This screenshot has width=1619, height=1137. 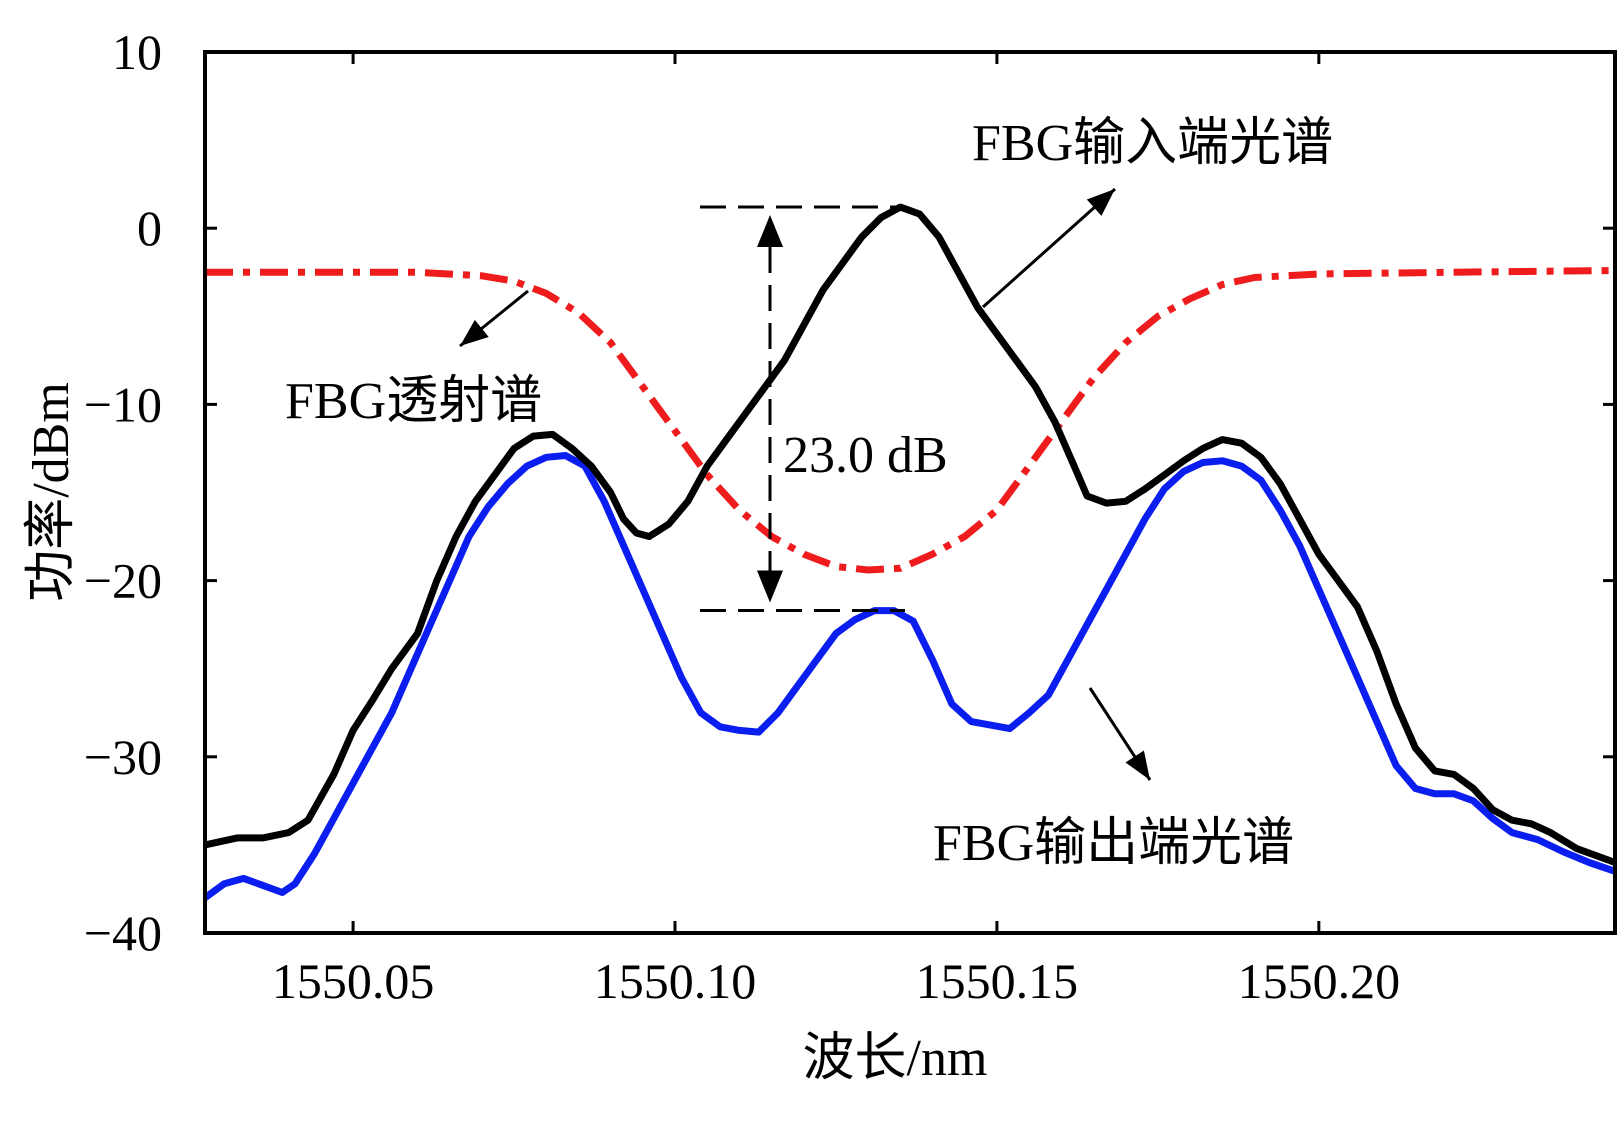 What do you see at coordinates (865, 455) in the screenshot?
I see `difference-value-label: 23.0 dB` at bounding box center [865, 455].